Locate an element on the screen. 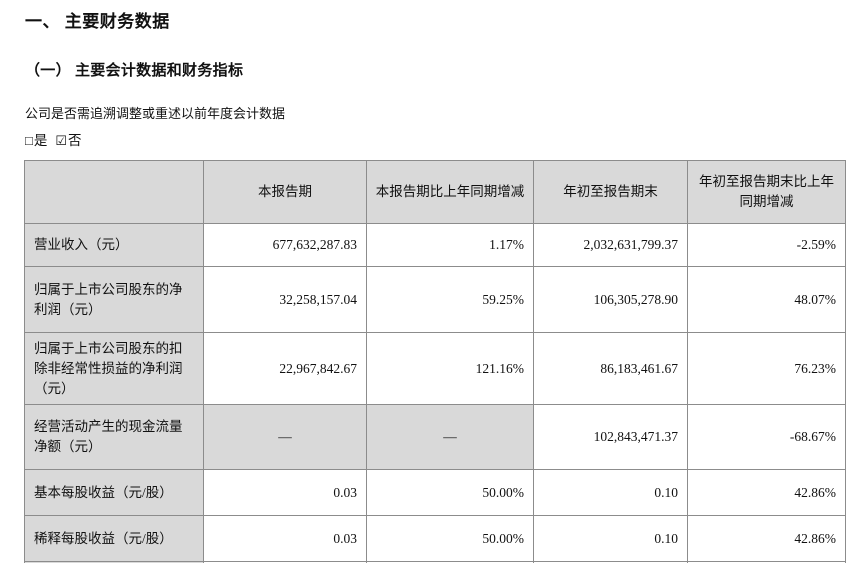 The width and height of the screenshot is (852, 563). cell-value: -68.67% is located at coordinates (766, 437).